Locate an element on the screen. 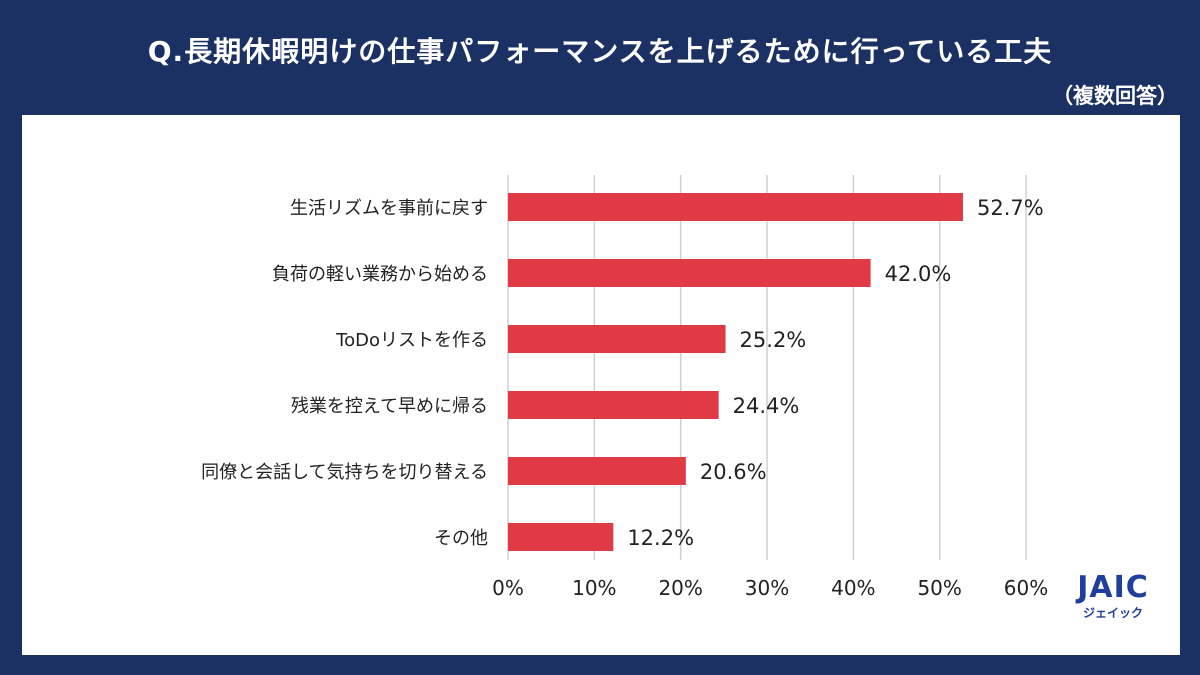 The image size is (1200, 675). x-tick-label: 0% is located at coordinates (508, 588).